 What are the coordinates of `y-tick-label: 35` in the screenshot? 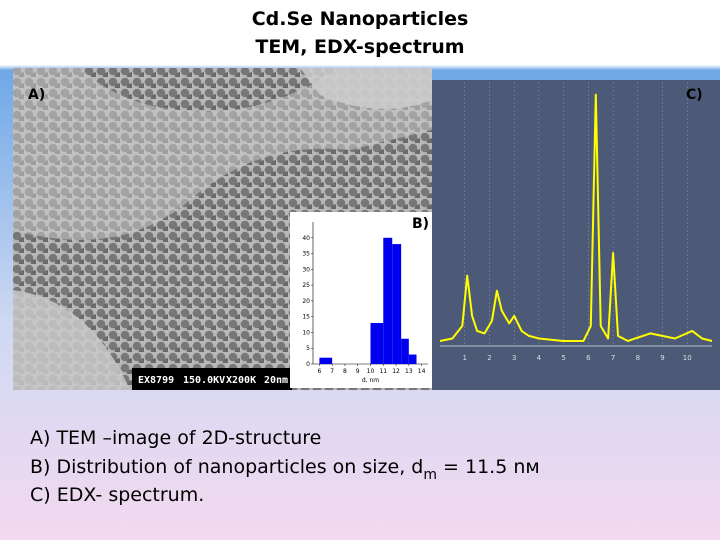 It's located at (306, 254).